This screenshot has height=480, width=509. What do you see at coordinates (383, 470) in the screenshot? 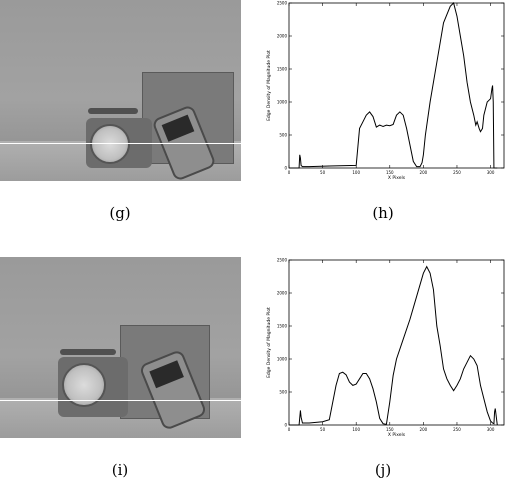
I see `caption-j: (j)` at bounding box center [383, 470].